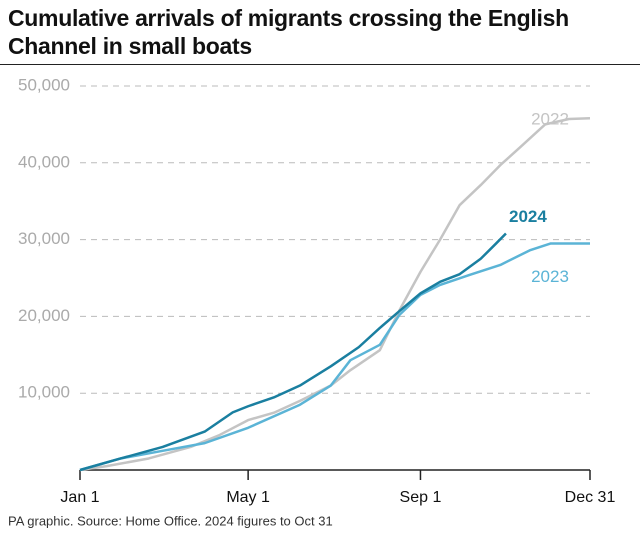 Image resolution: width=640 pixels, height=533 pixels. Describe the element at coordinates (44, 315) in the screenshot. I see `y-tick-label: 20,000` at that location.